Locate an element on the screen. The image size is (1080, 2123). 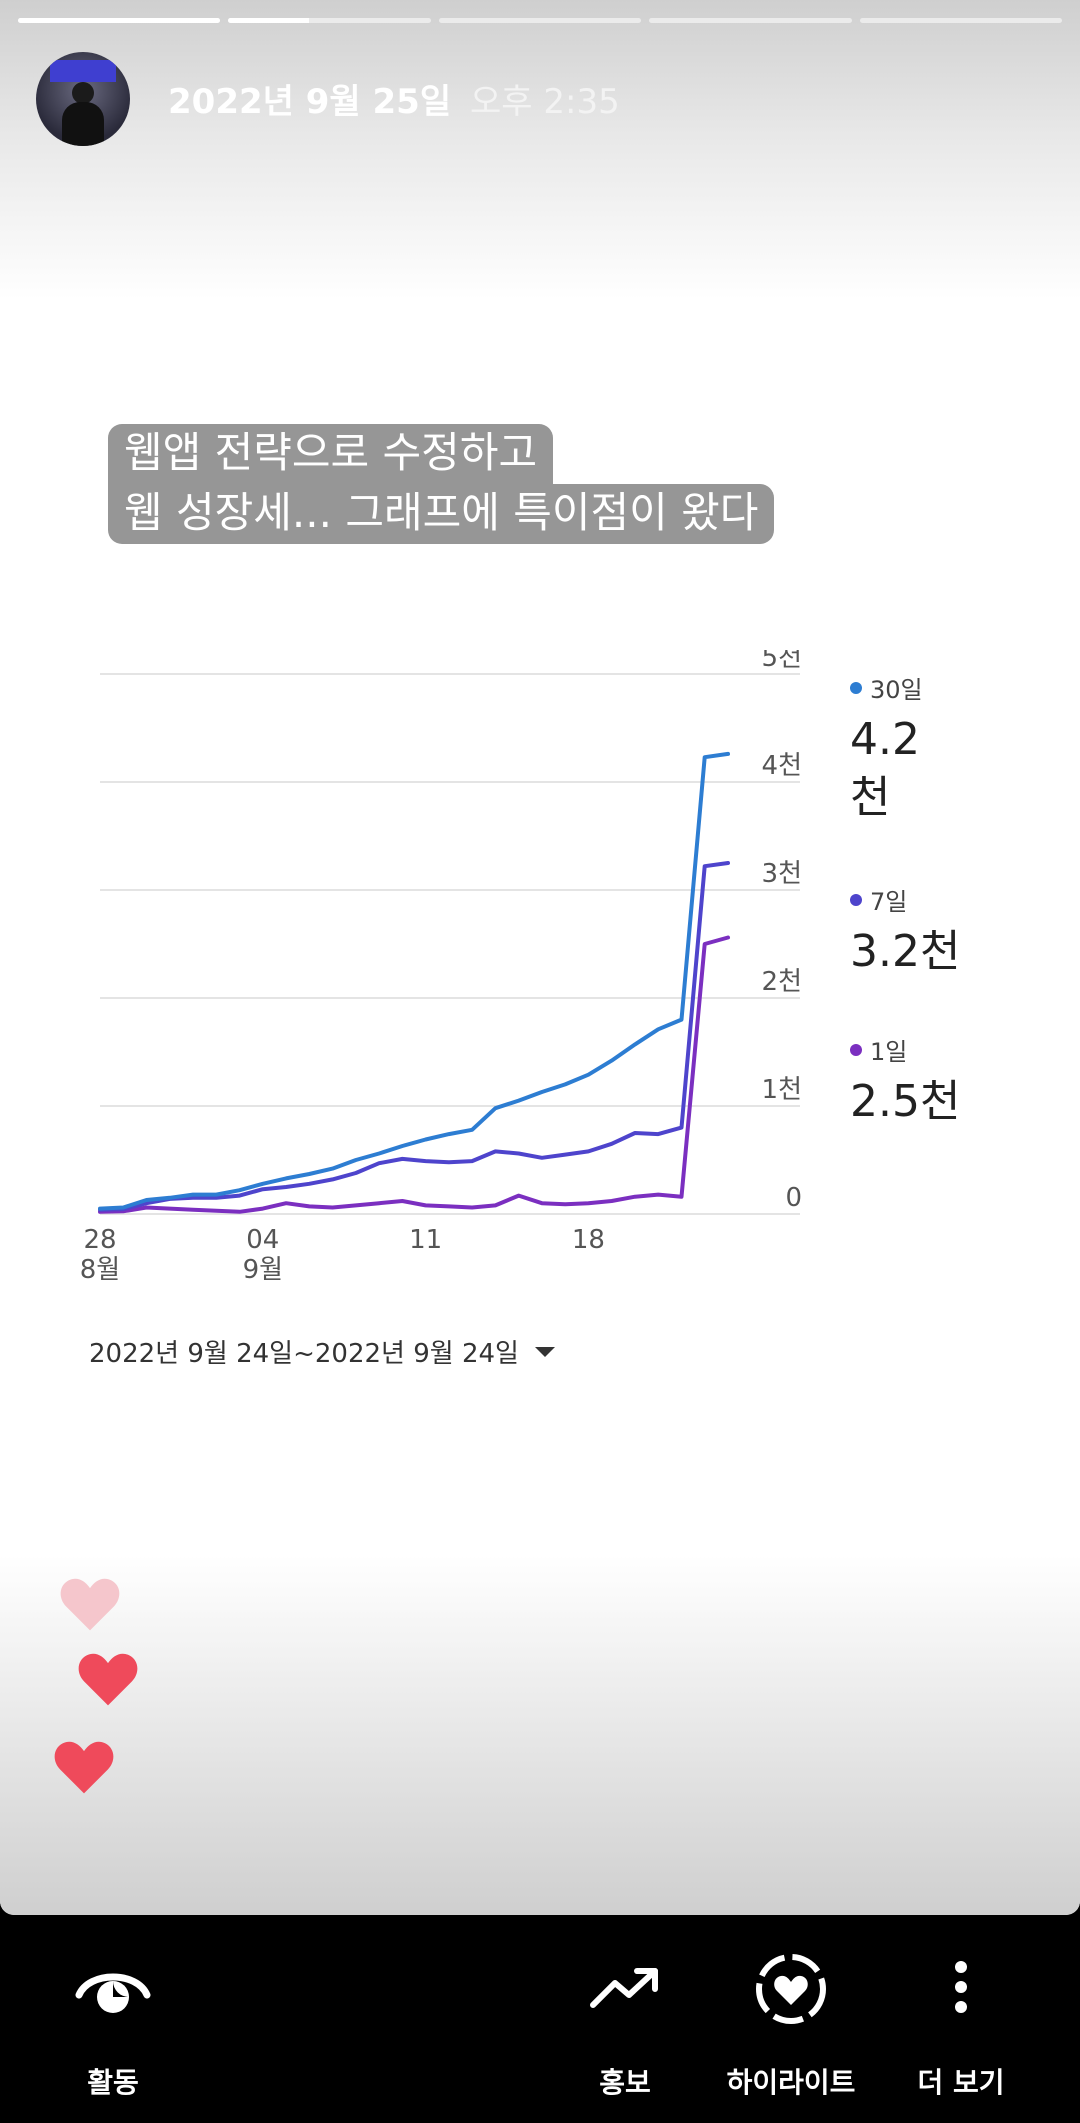
activity-label: 활동 is located at coordinates (113, 2082).